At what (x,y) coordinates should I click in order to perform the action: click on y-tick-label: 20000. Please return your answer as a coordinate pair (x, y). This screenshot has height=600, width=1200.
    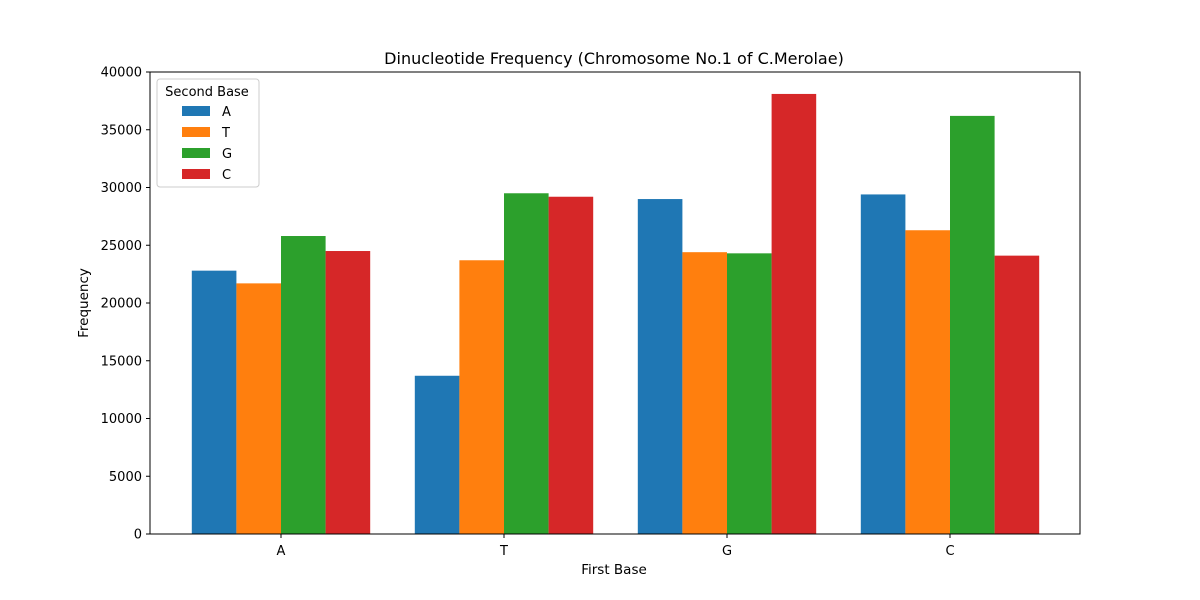
    Looking at the image, I should click on (121, 304).